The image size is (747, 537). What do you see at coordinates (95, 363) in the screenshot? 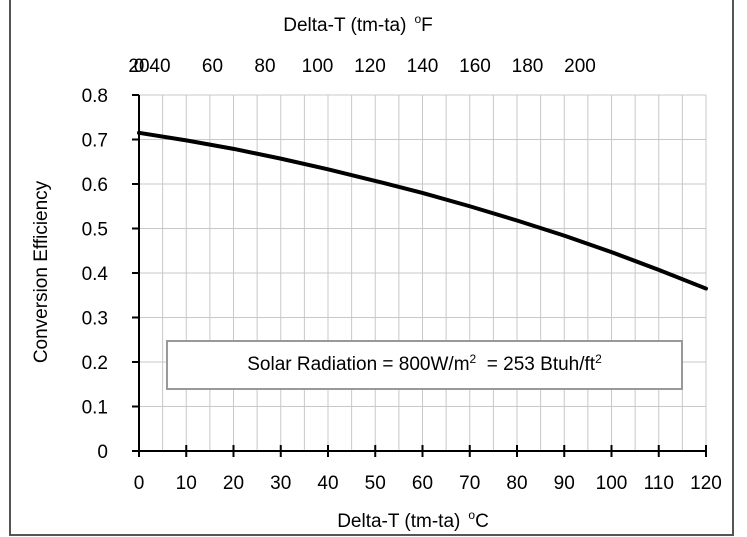
I see `y-tick-label: 0.2` at bounding box center [95, 363].